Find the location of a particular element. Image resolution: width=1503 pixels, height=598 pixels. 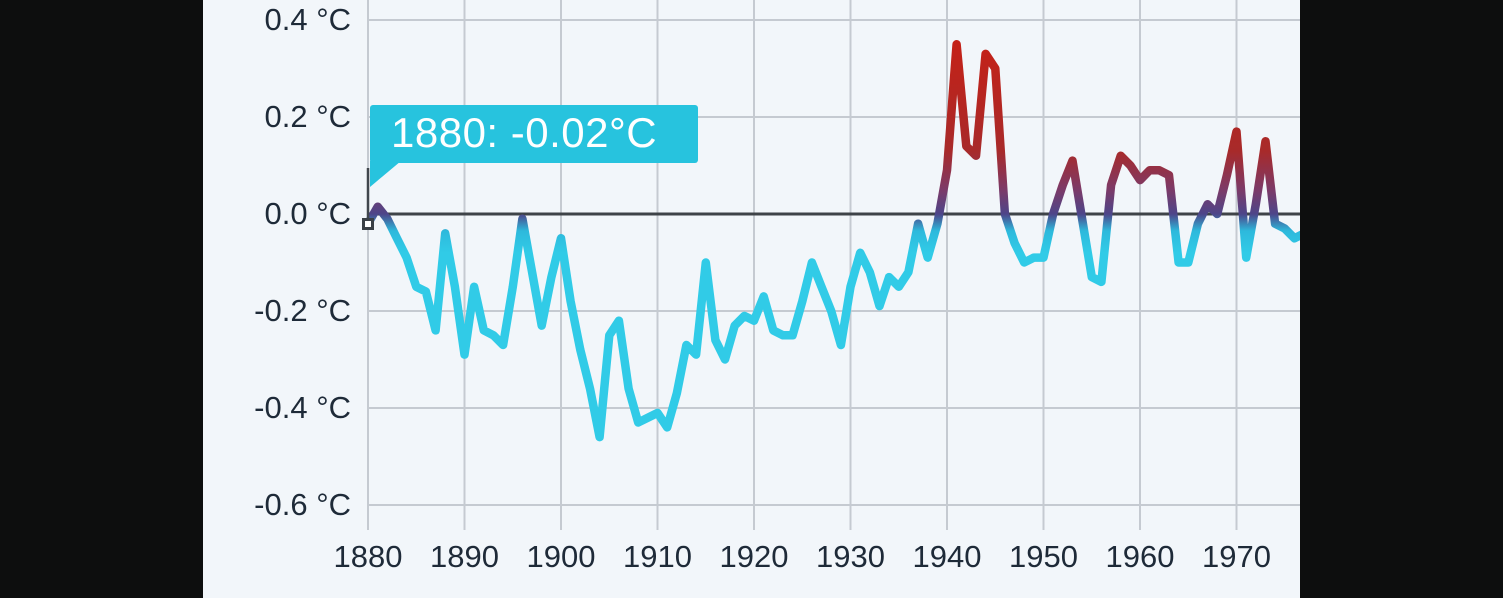

tooltip-text: 1880: -0.02°C is located at coordinates (524, 132).